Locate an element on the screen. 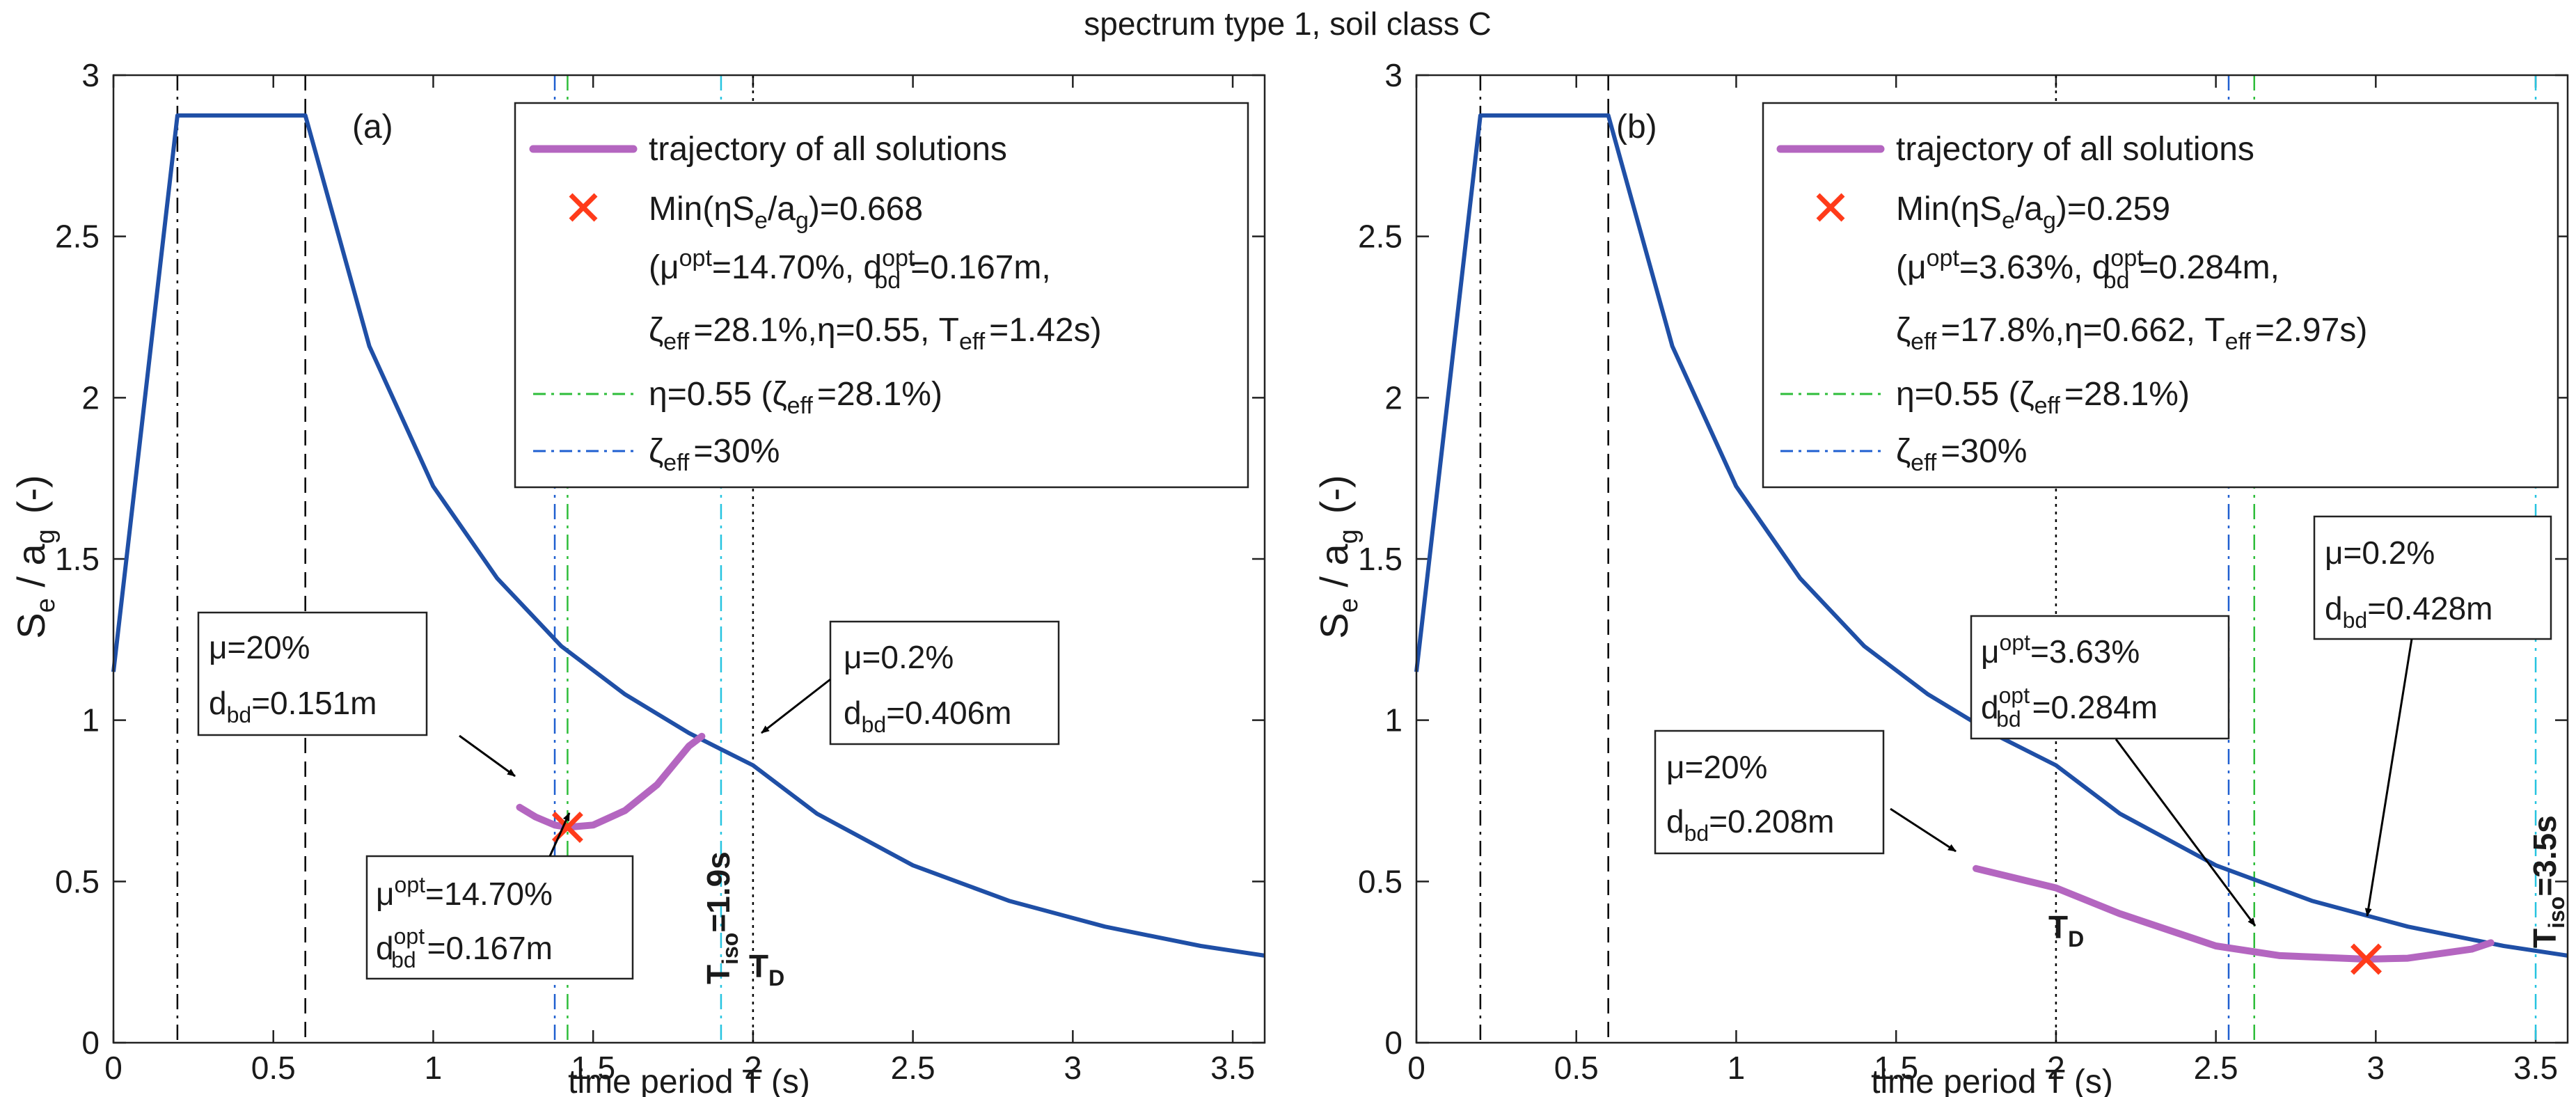 The image size is (2576, 1097). svg-text: μopt=3.63% is located at coordinates (2060, 650).